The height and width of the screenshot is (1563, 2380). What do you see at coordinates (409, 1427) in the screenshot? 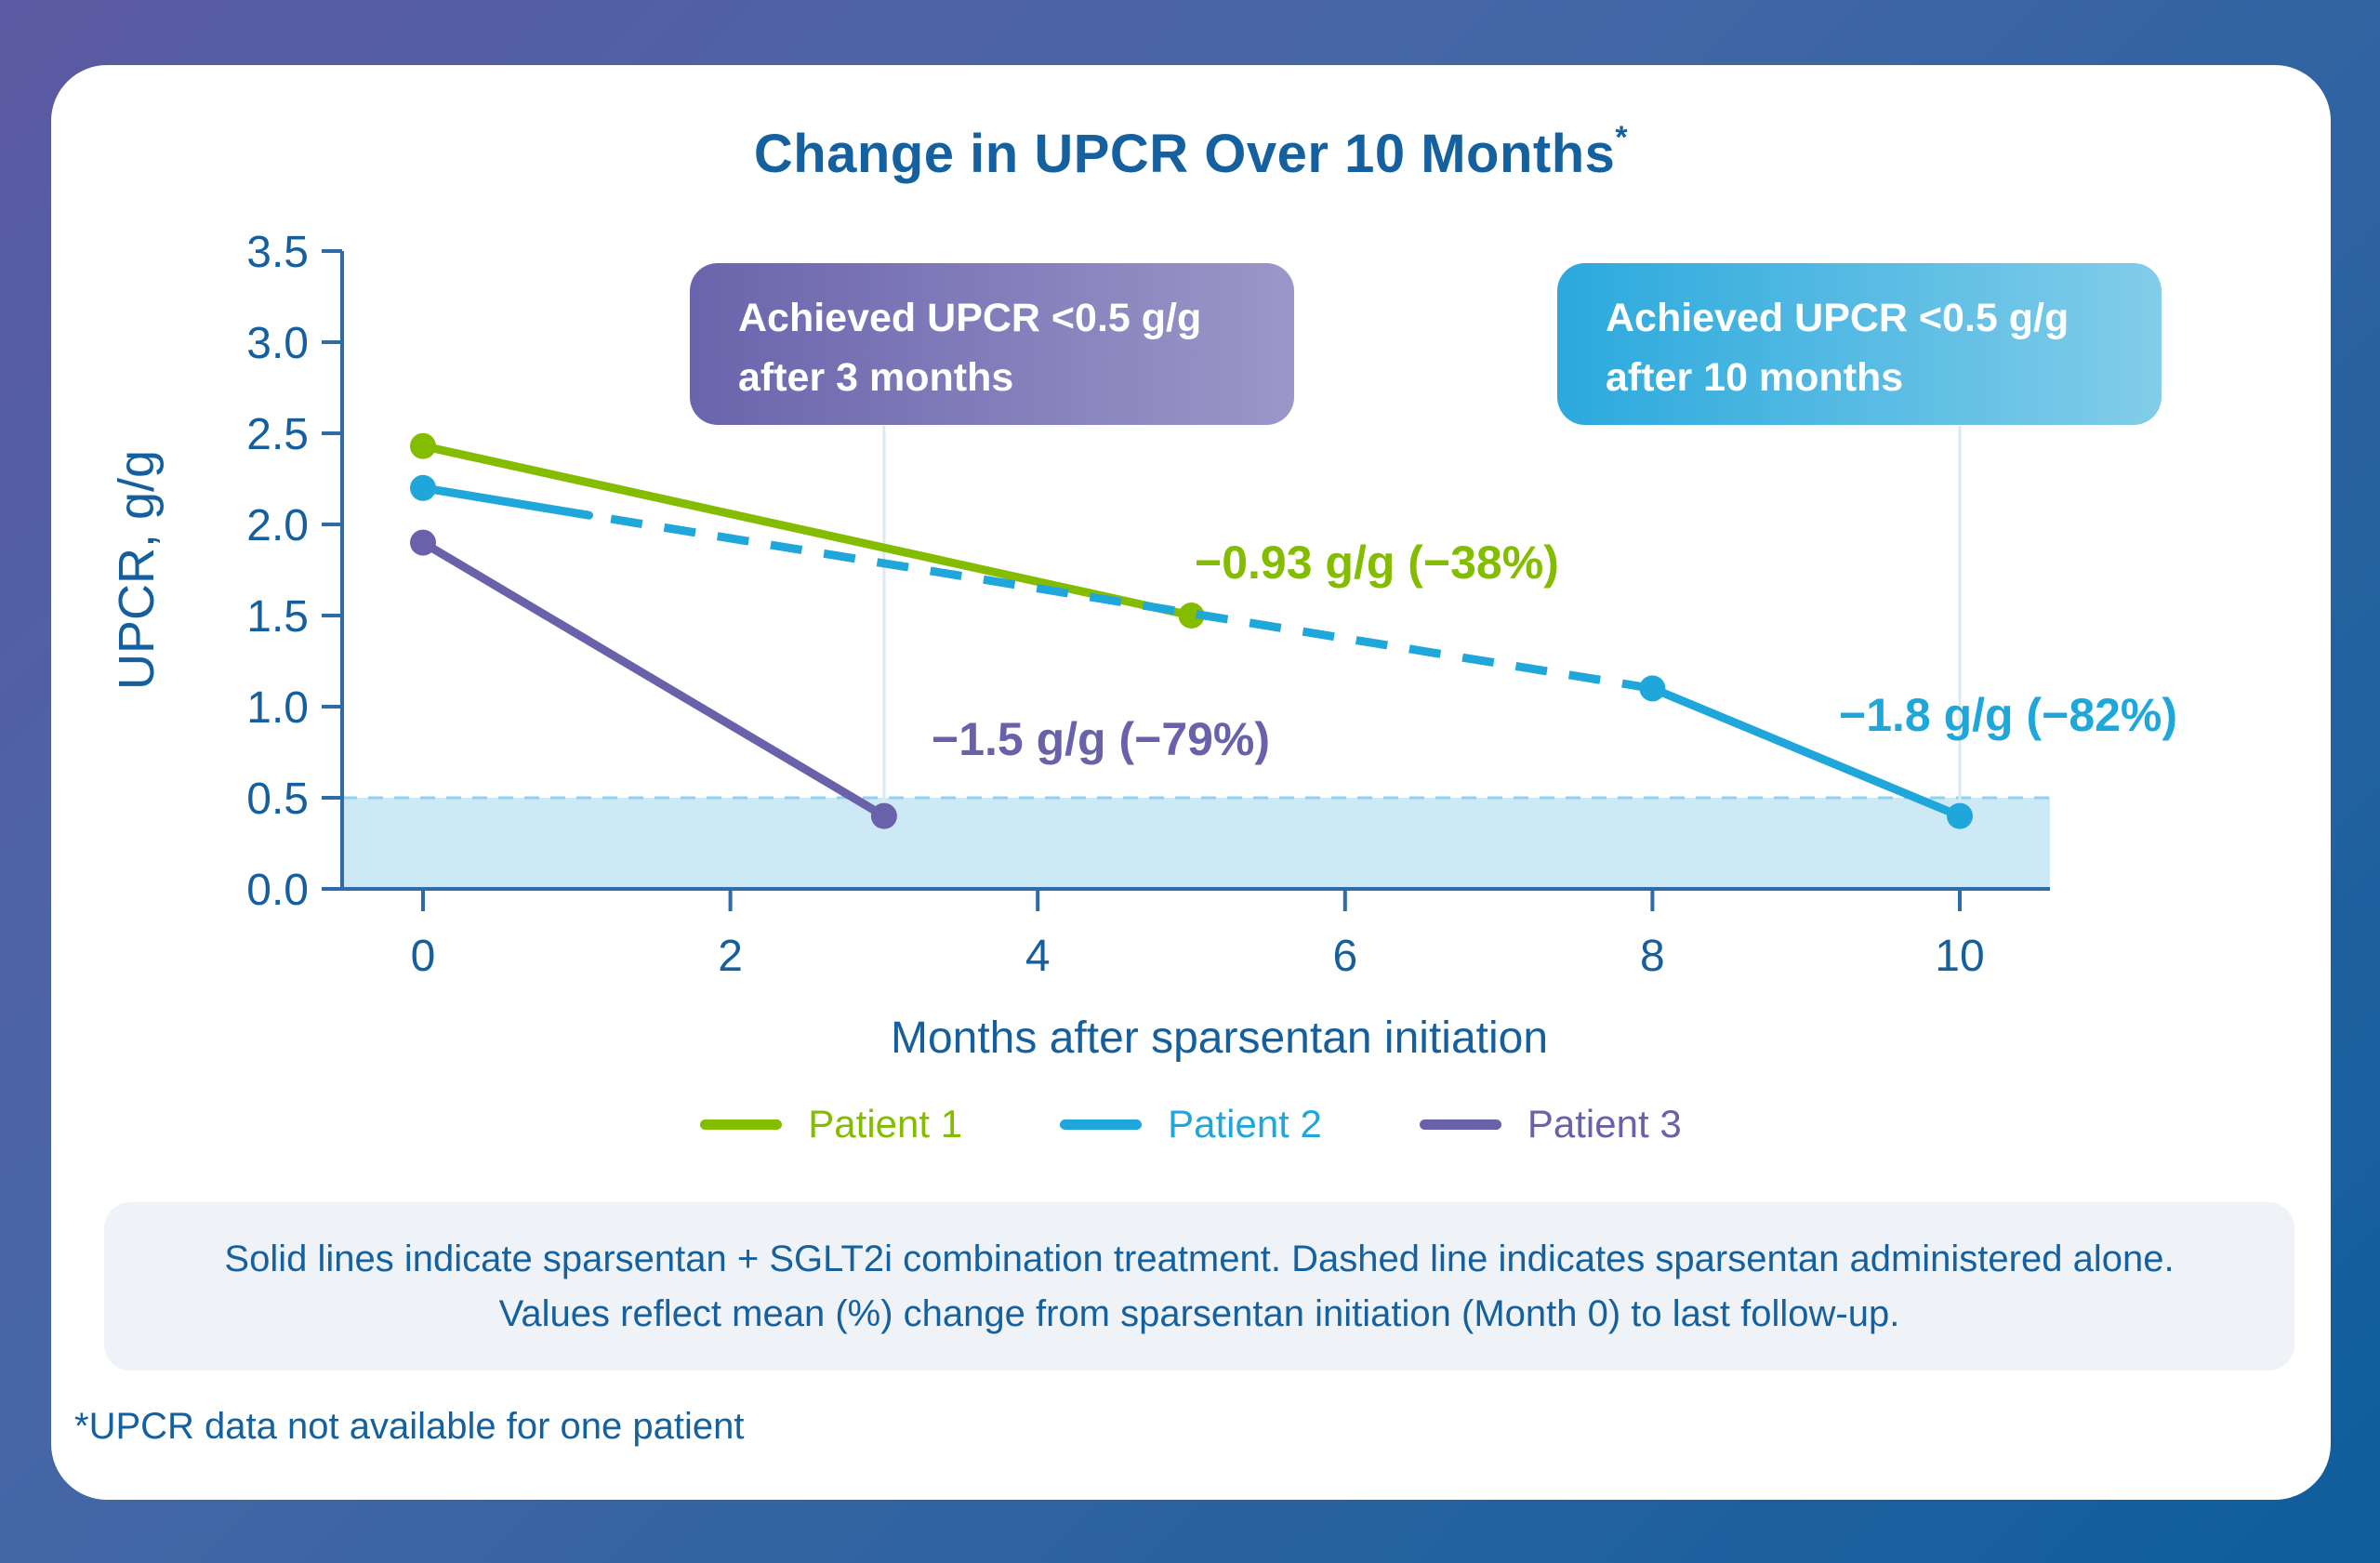
I see `footnote: *UPCR data not available for one patient` at bounding box center [409, 1427].